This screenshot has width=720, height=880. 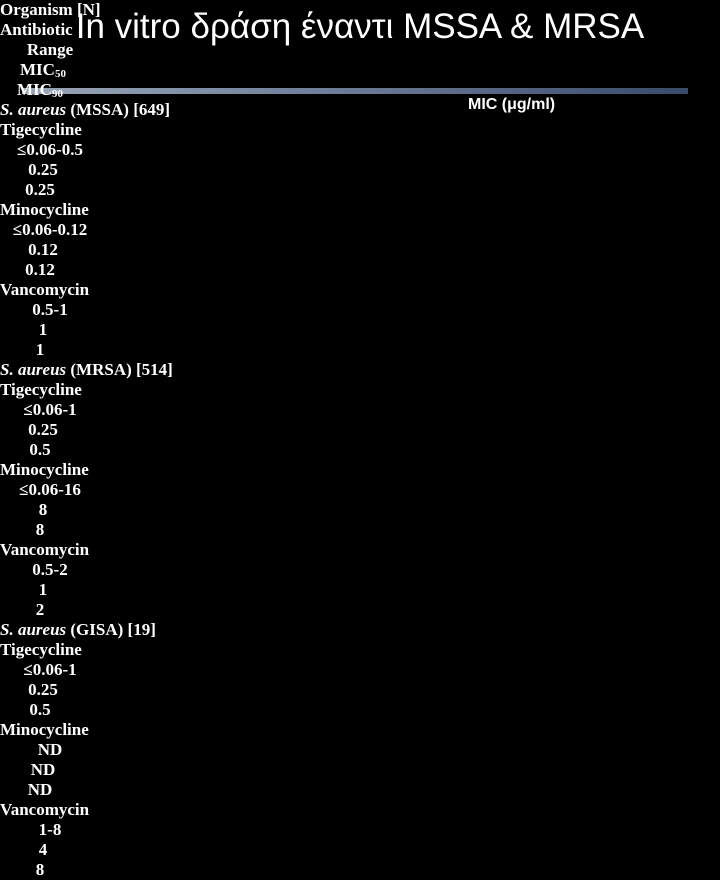 I want to click on strain: (MRSA) [514], so click(x=121, y=369).